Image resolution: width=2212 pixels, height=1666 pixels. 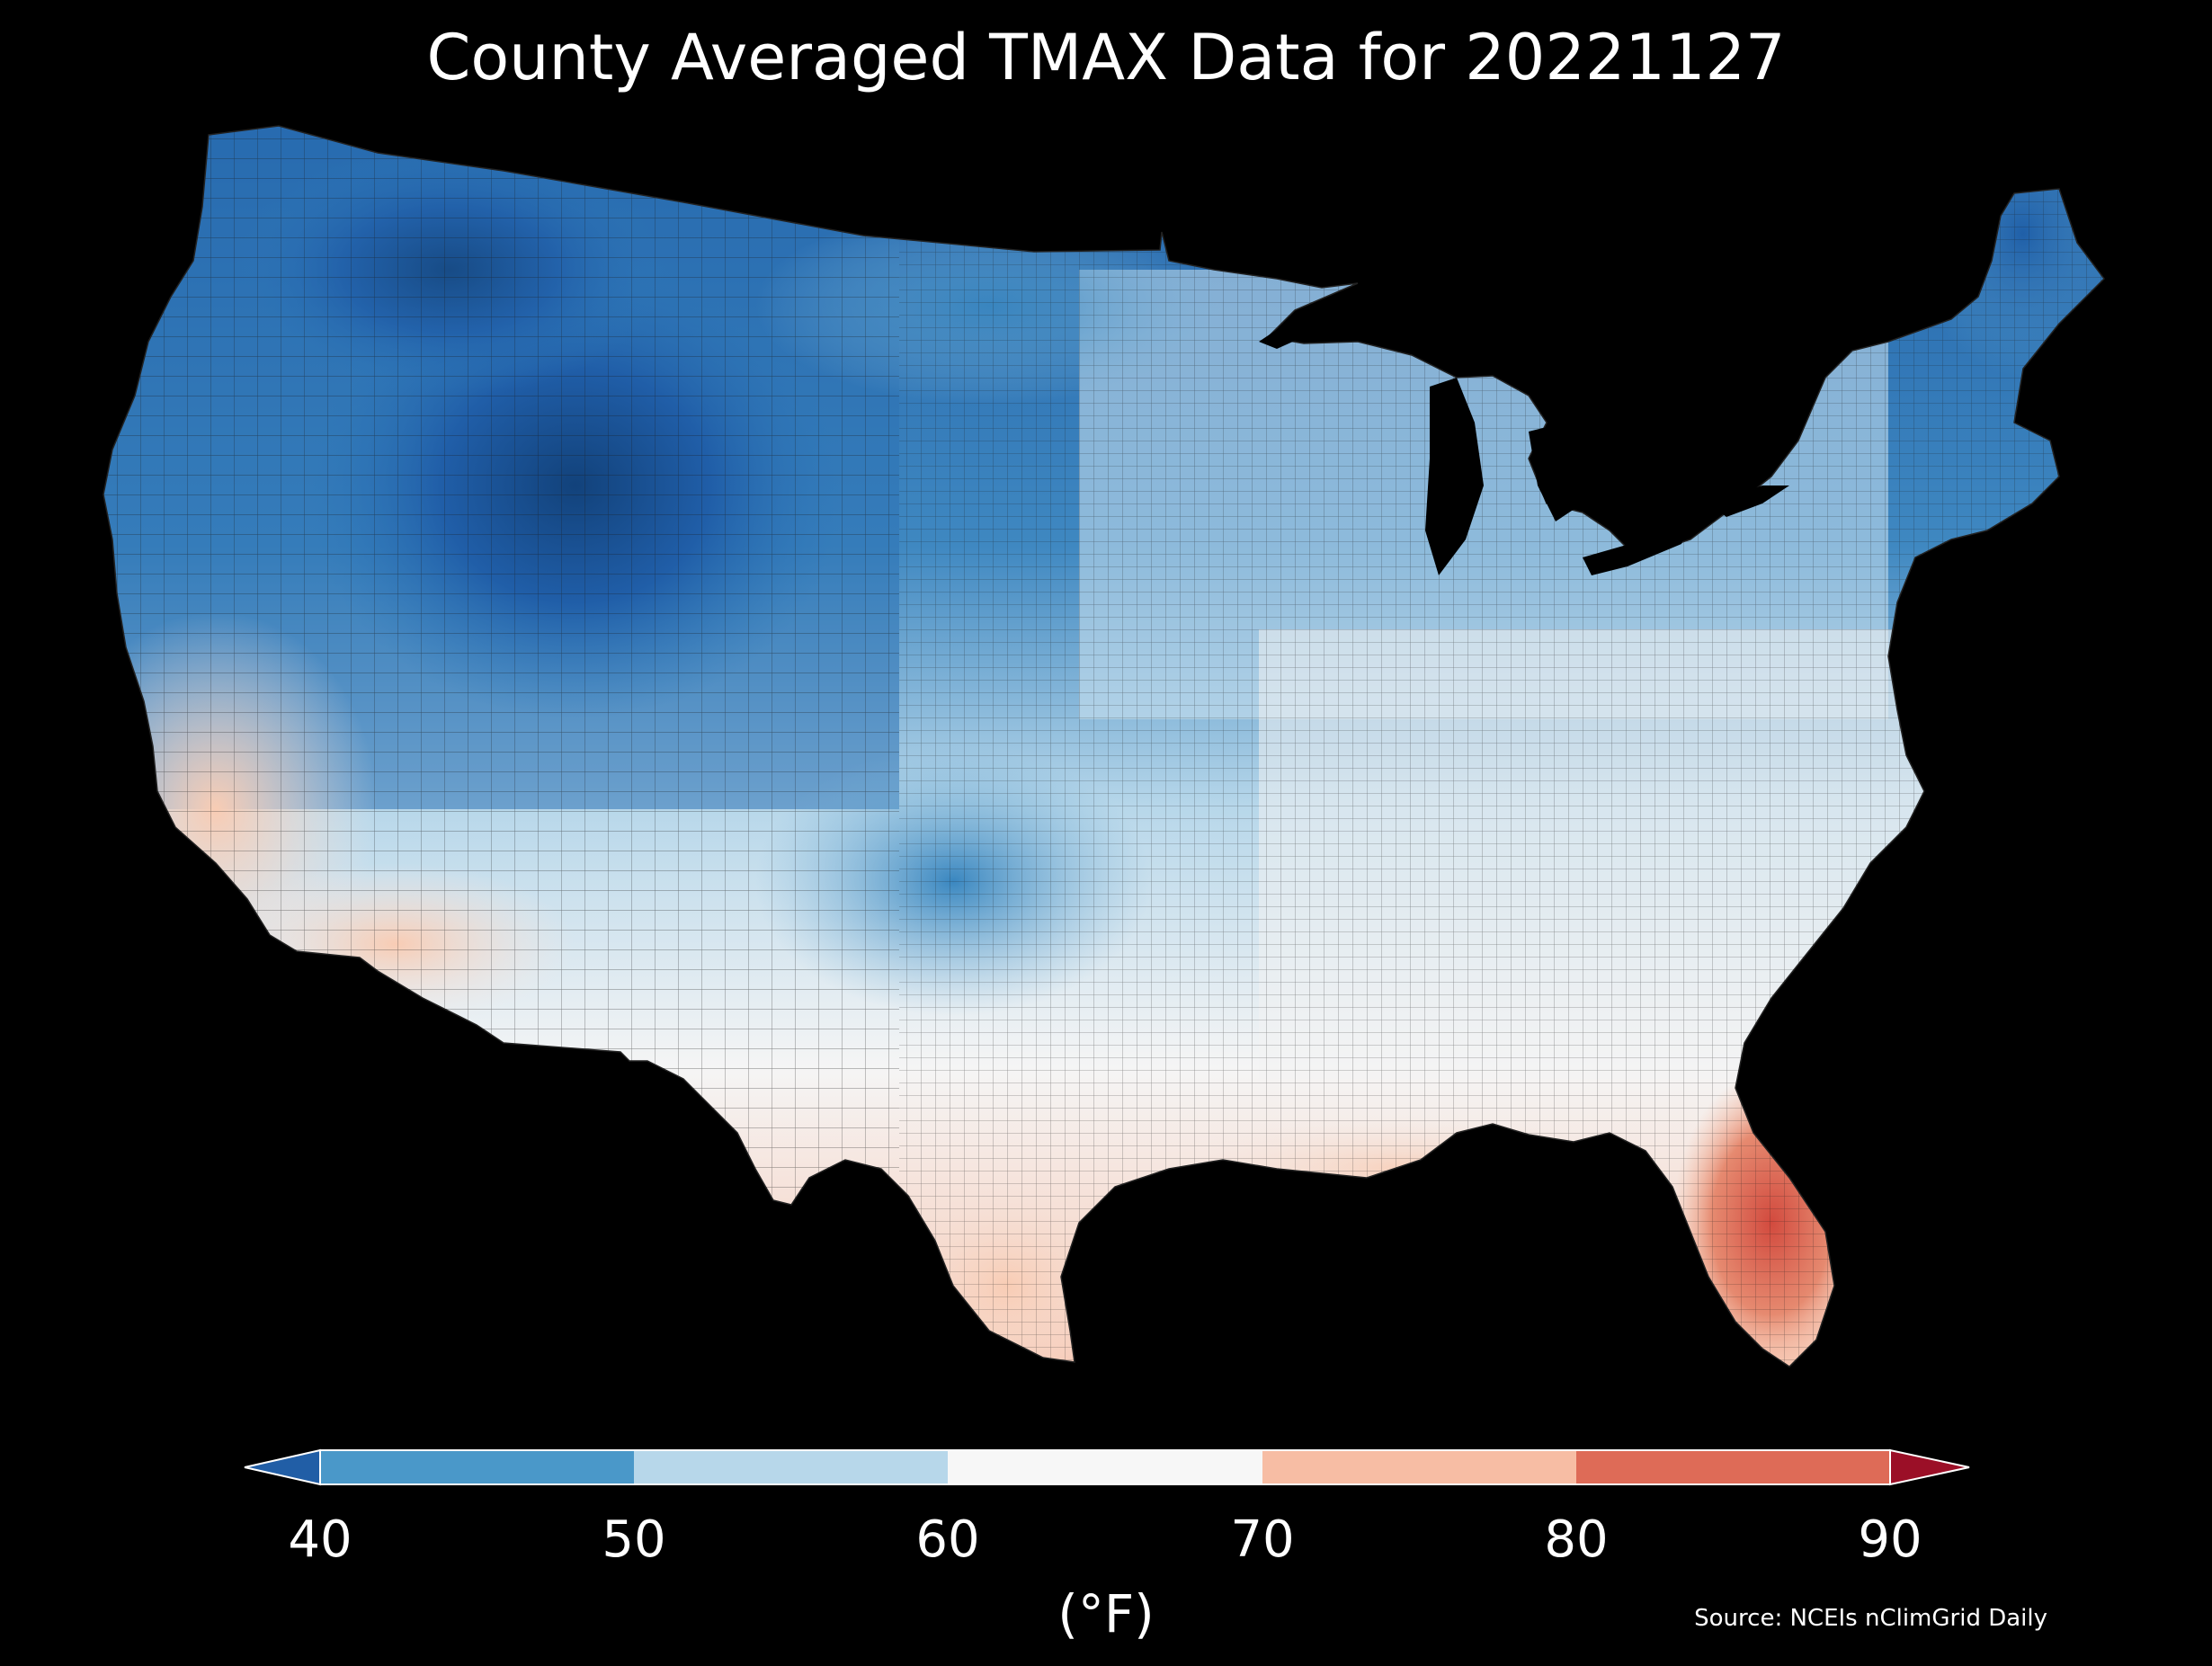 What do you see at coordinates (1106, 58) in the screenshot?
I see `map-title: County Averaged TMAX Data for 20221127` at bounding box center [1106, 58].